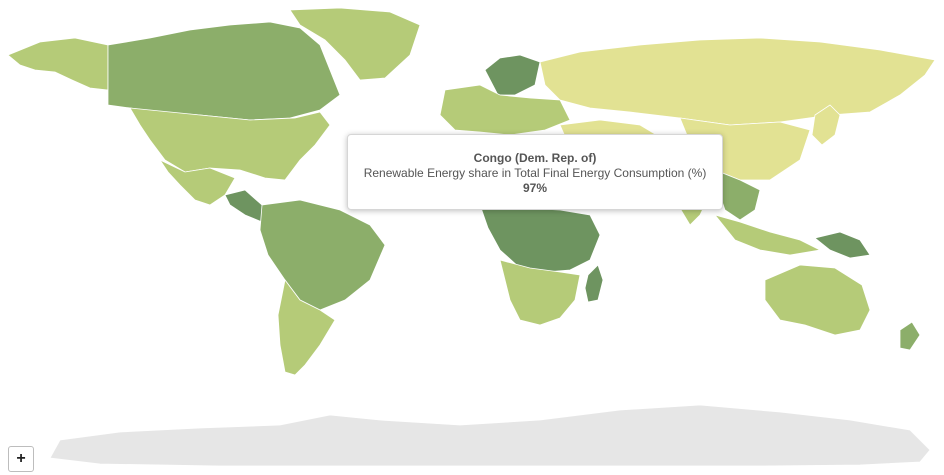  I want to click on japan-region, so click(826, 125).